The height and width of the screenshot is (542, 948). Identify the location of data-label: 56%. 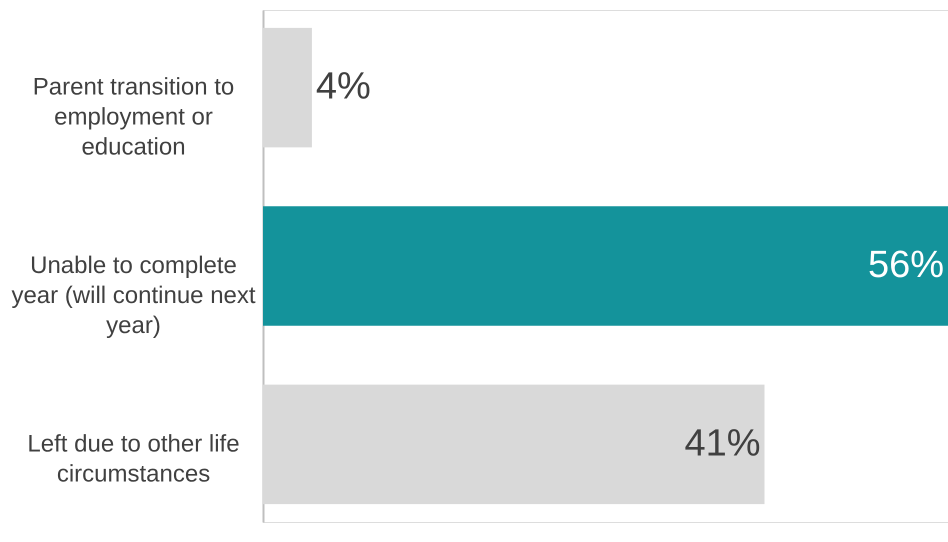
(906, 265).